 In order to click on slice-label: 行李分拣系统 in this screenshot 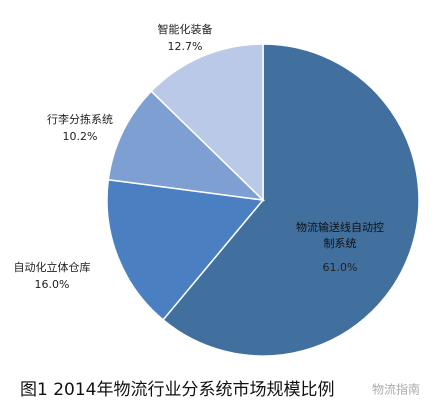, I will do `click(80, 119)`.